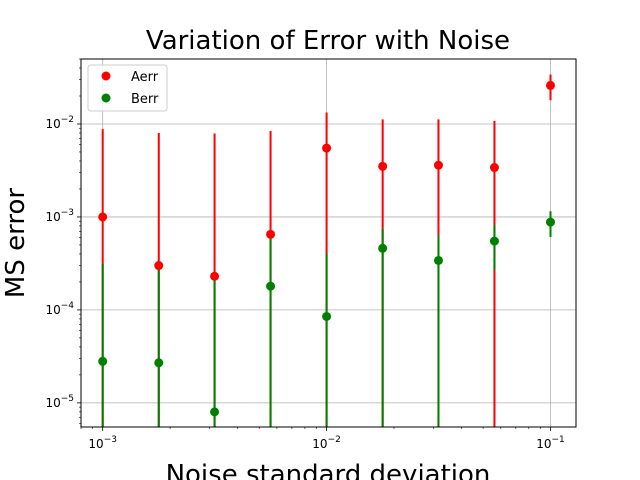 The height and width of the screenshot is (480, 640). I want to click on y-tick-label-2: 10⁻³, so click(59, 216).